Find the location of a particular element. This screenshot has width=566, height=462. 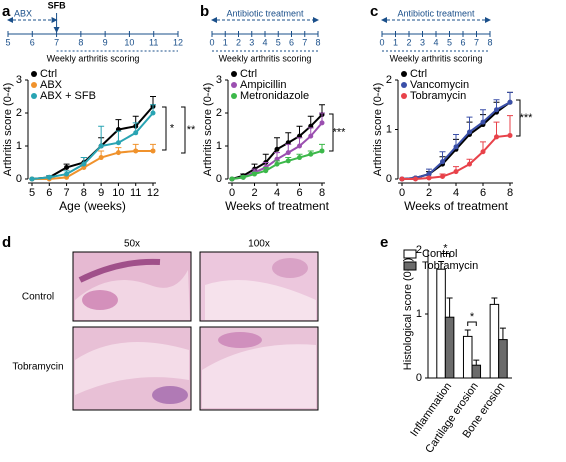

x-tick-label: 0 is located at coordinates (232, 193).